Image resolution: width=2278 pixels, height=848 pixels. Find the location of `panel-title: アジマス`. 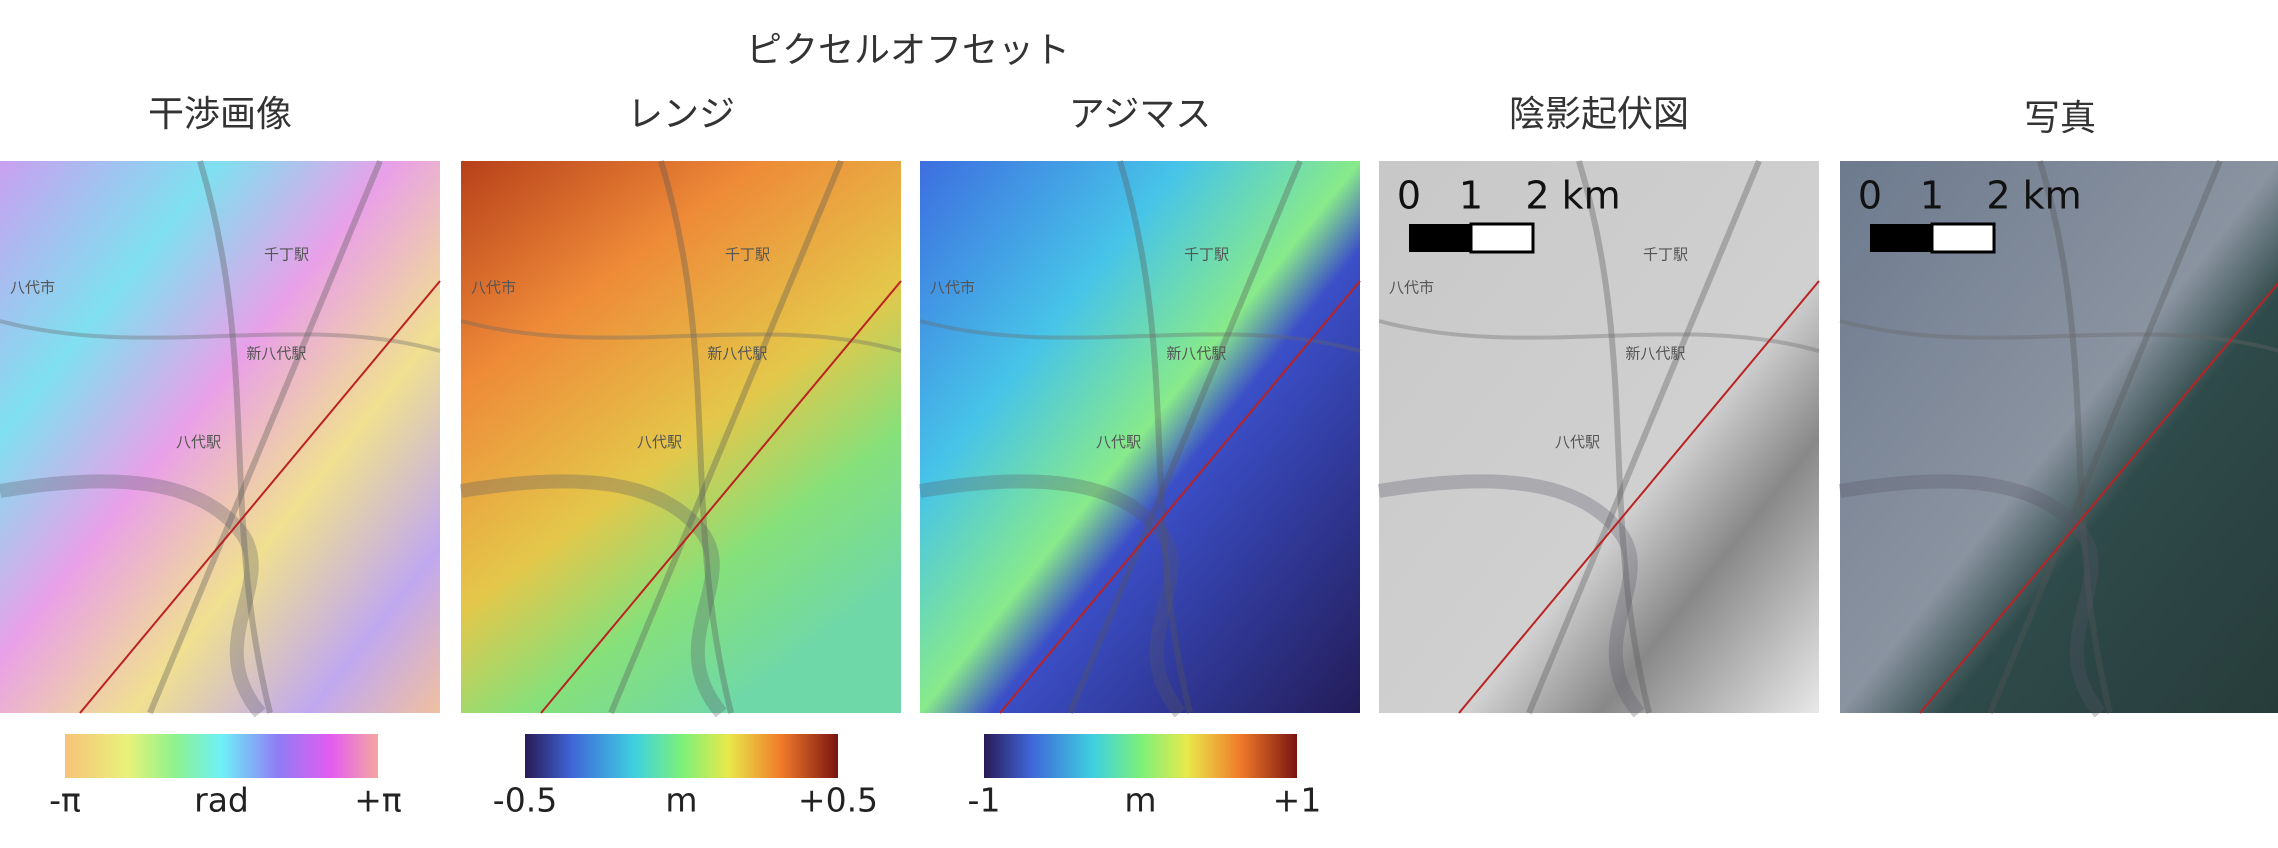

panel-title: アジマス is located at coordinates (1140, 114).